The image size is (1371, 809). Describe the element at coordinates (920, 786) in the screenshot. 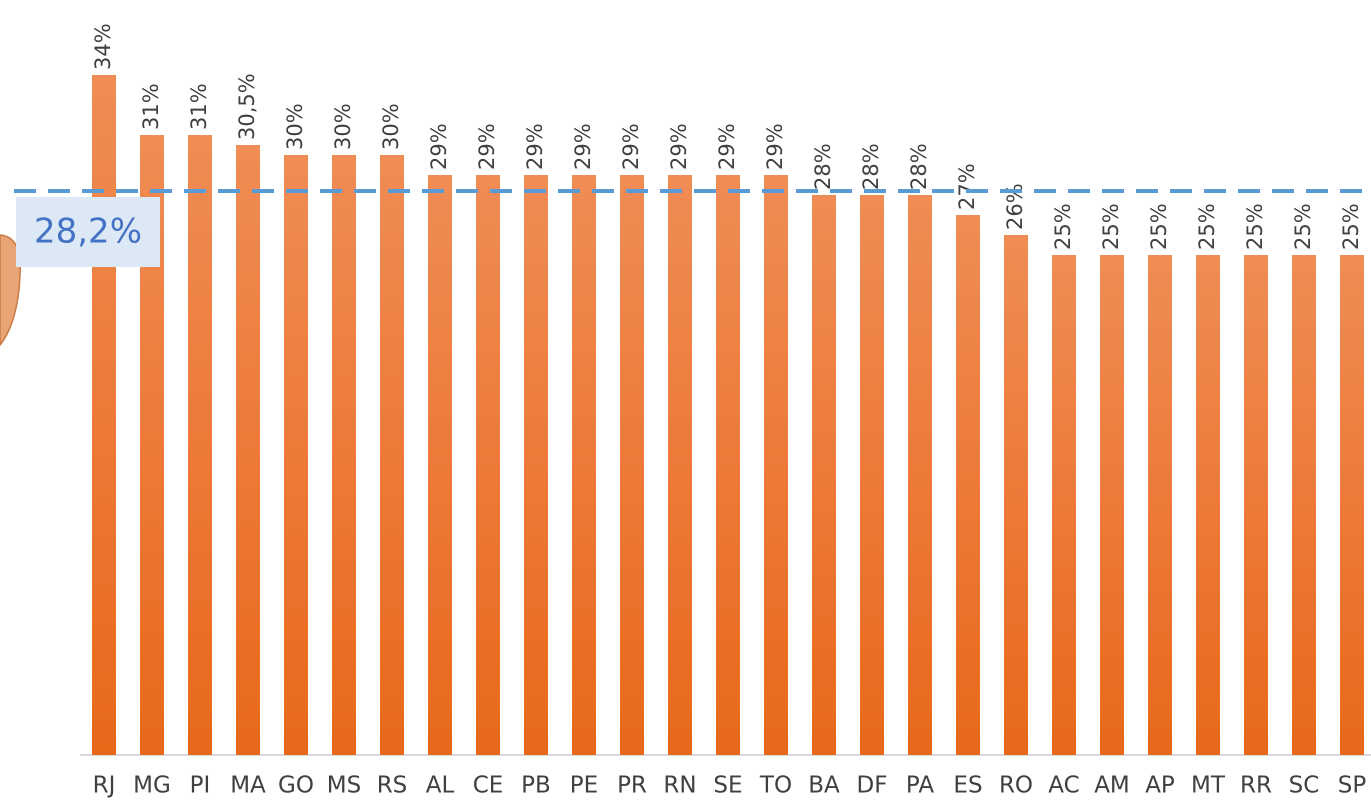

I see `x-tick-label: PA` at that location.